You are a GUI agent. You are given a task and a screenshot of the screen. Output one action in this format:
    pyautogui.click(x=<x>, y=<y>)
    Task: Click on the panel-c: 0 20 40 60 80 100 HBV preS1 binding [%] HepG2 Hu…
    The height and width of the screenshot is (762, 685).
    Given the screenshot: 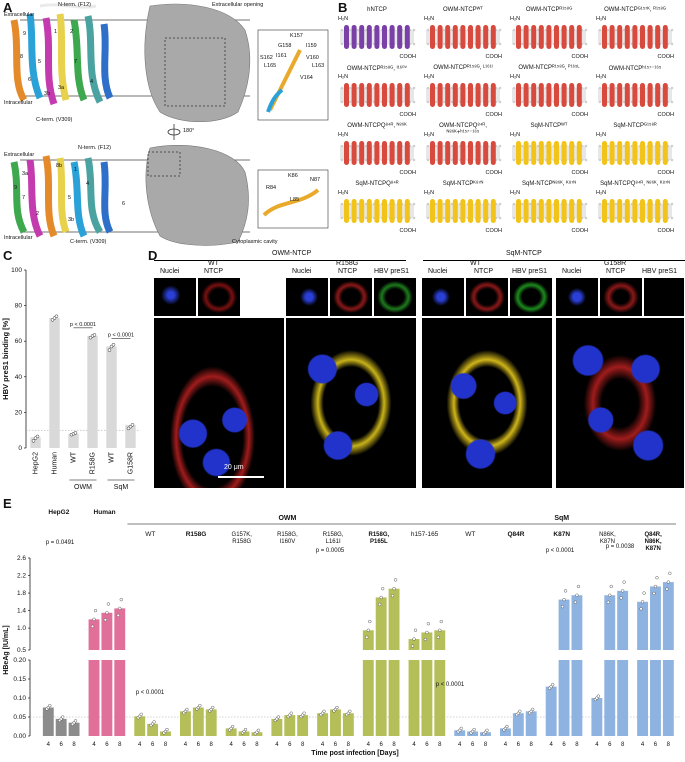 What is the action you would take?
    pyautogui.click(x=74, y=377)
    